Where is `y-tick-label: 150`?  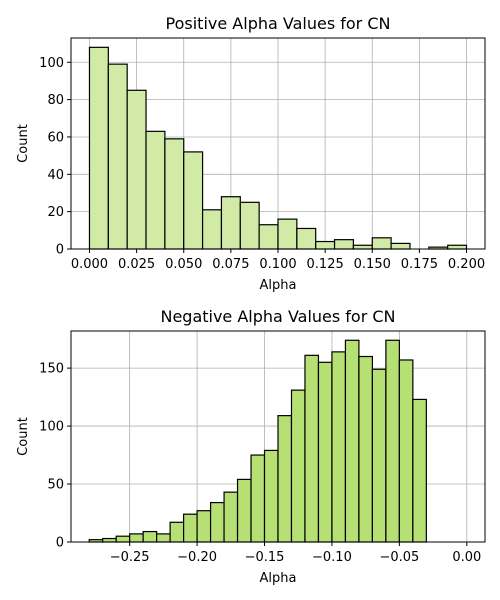
y-tick-label: 150 is located at coordinates (51, 369).